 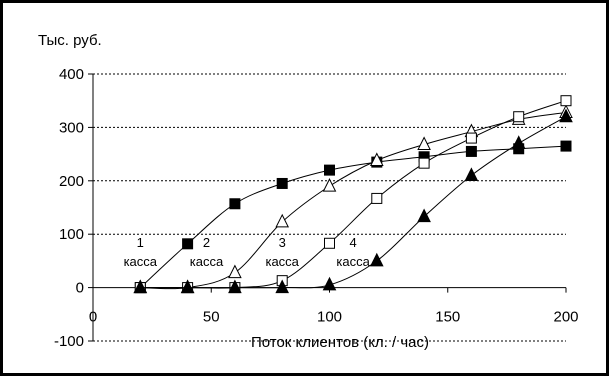 I want to click on y-tick-label: -100, so click(x=69, y=341).